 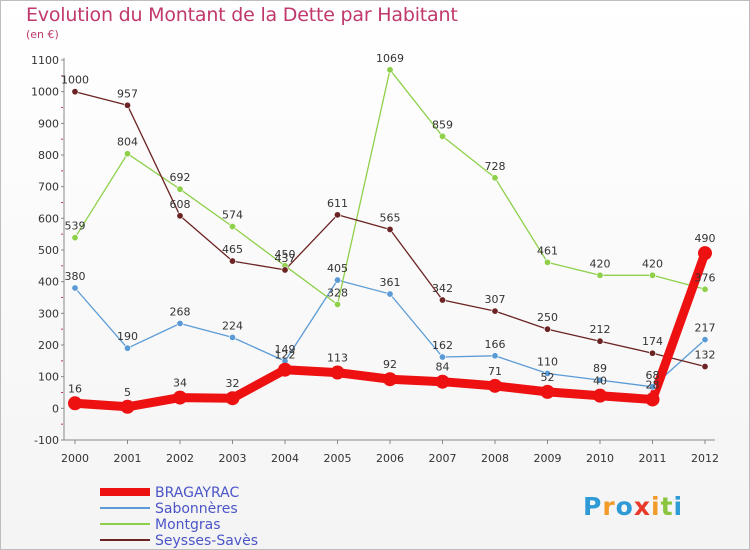 What do you see at coordinates (48, 155) in the screenshot?
I see `y-tick-label: 800` at bounding box center [48, 155].